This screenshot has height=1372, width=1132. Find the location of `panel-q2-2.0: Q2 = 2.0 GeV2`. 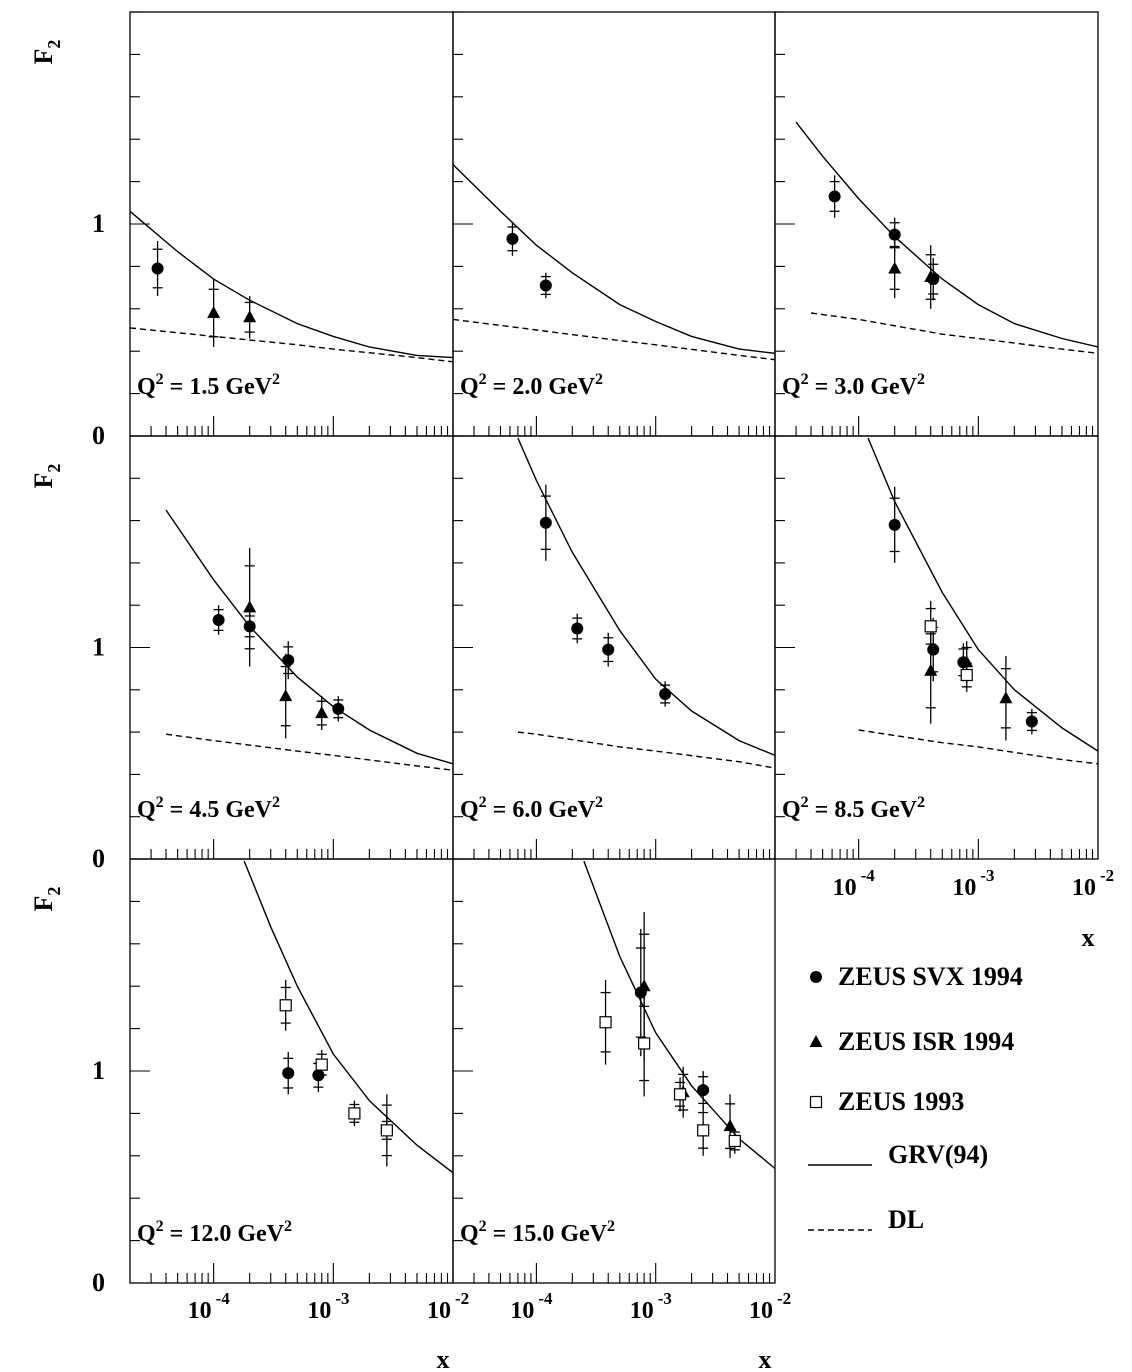

panel-q2-2.0: Q2 = 2.0 GeV2 is located at coordinates (614, 224).